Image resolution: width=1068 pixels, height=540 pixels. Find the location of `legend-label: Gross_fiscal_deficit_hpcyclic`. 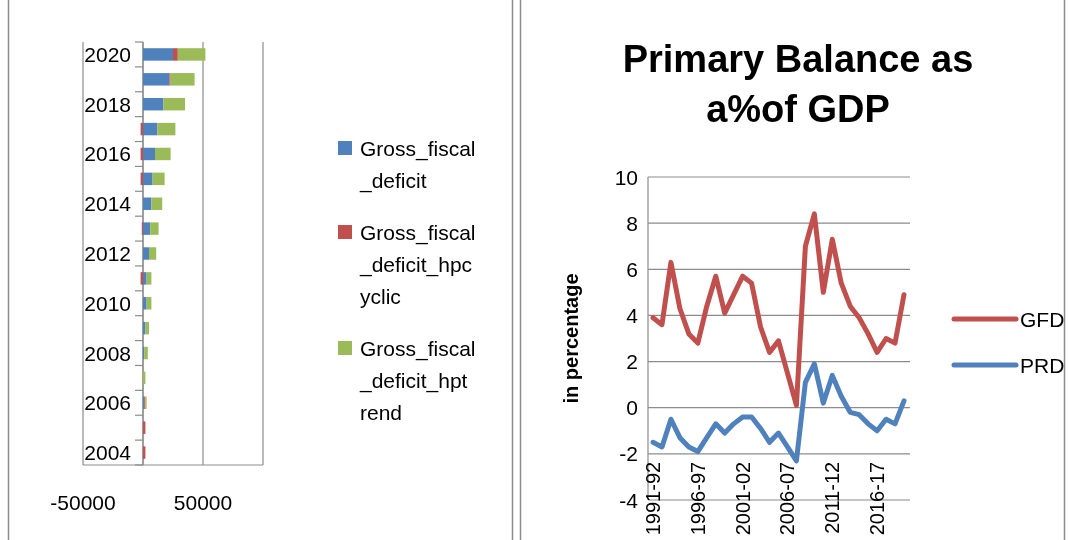

legend-label: Gross_fiscal_deficit_hpcyclic is located at coordinates (417, 264).